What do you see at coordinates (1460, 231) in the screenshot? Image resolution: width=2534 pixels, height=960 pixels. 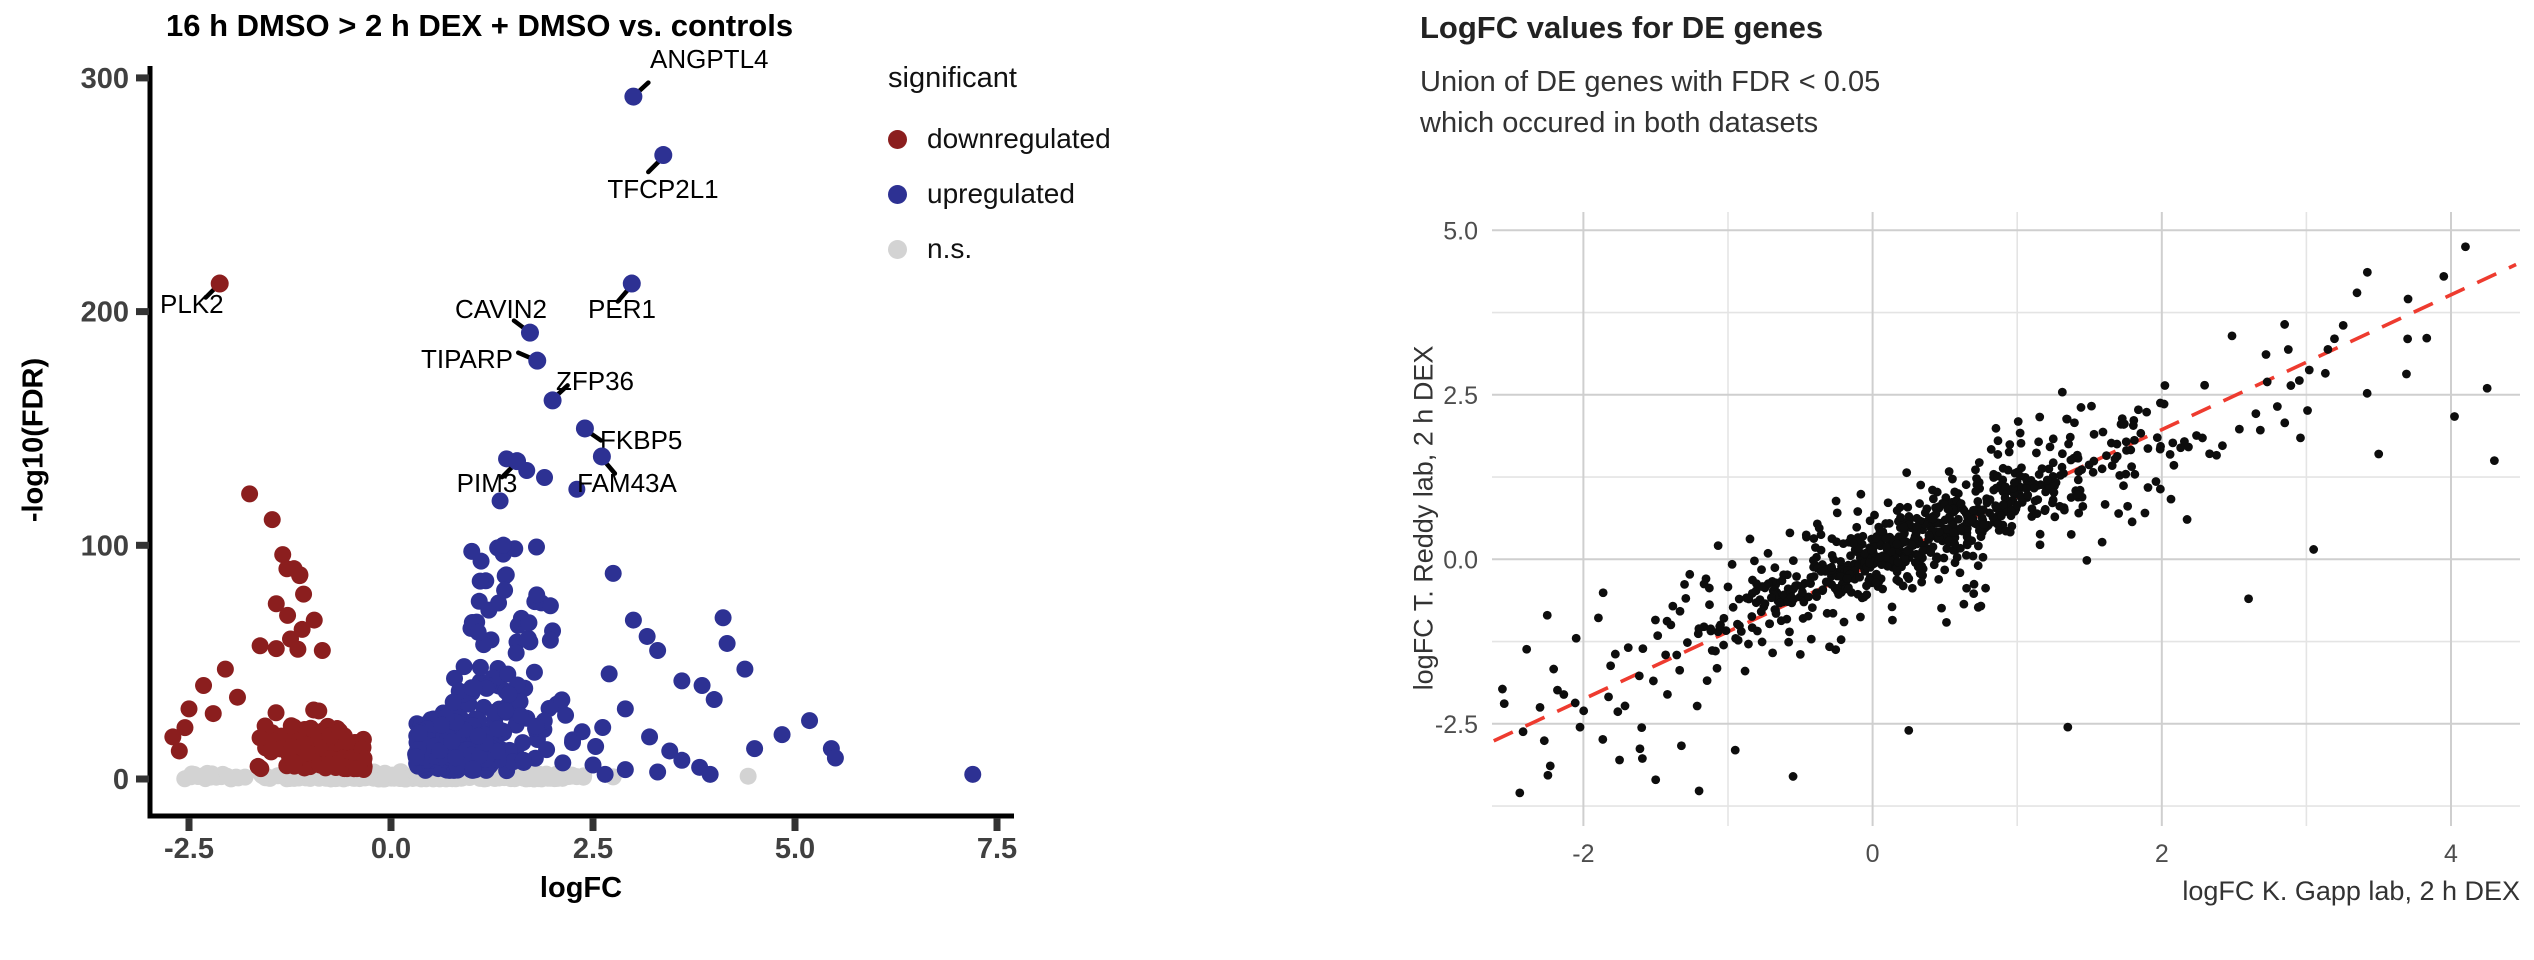 I see `scatter-y-tick-label: 5.0` at bounding box center [1460, 231].